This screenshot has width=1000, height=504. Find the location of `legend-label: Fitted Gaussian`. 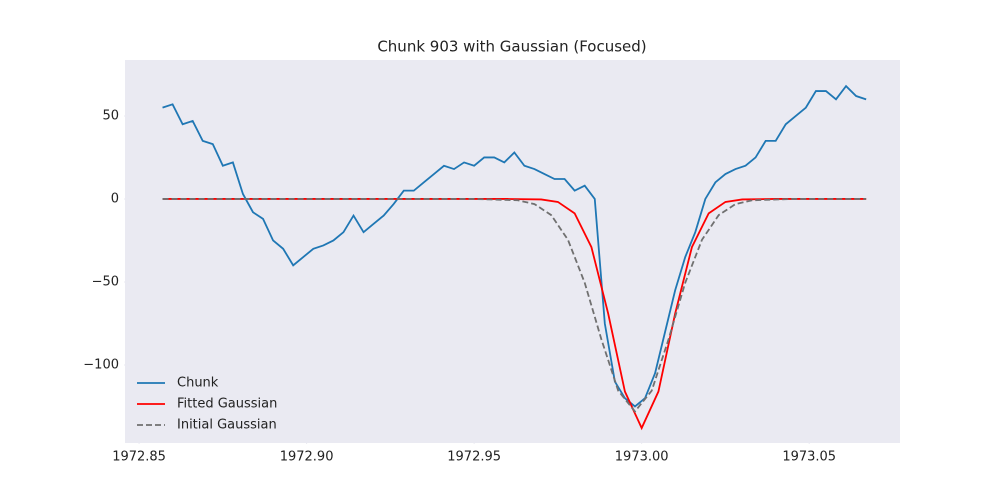

legend-label: Fitted Gaussian is located at coordinates (227, 404).